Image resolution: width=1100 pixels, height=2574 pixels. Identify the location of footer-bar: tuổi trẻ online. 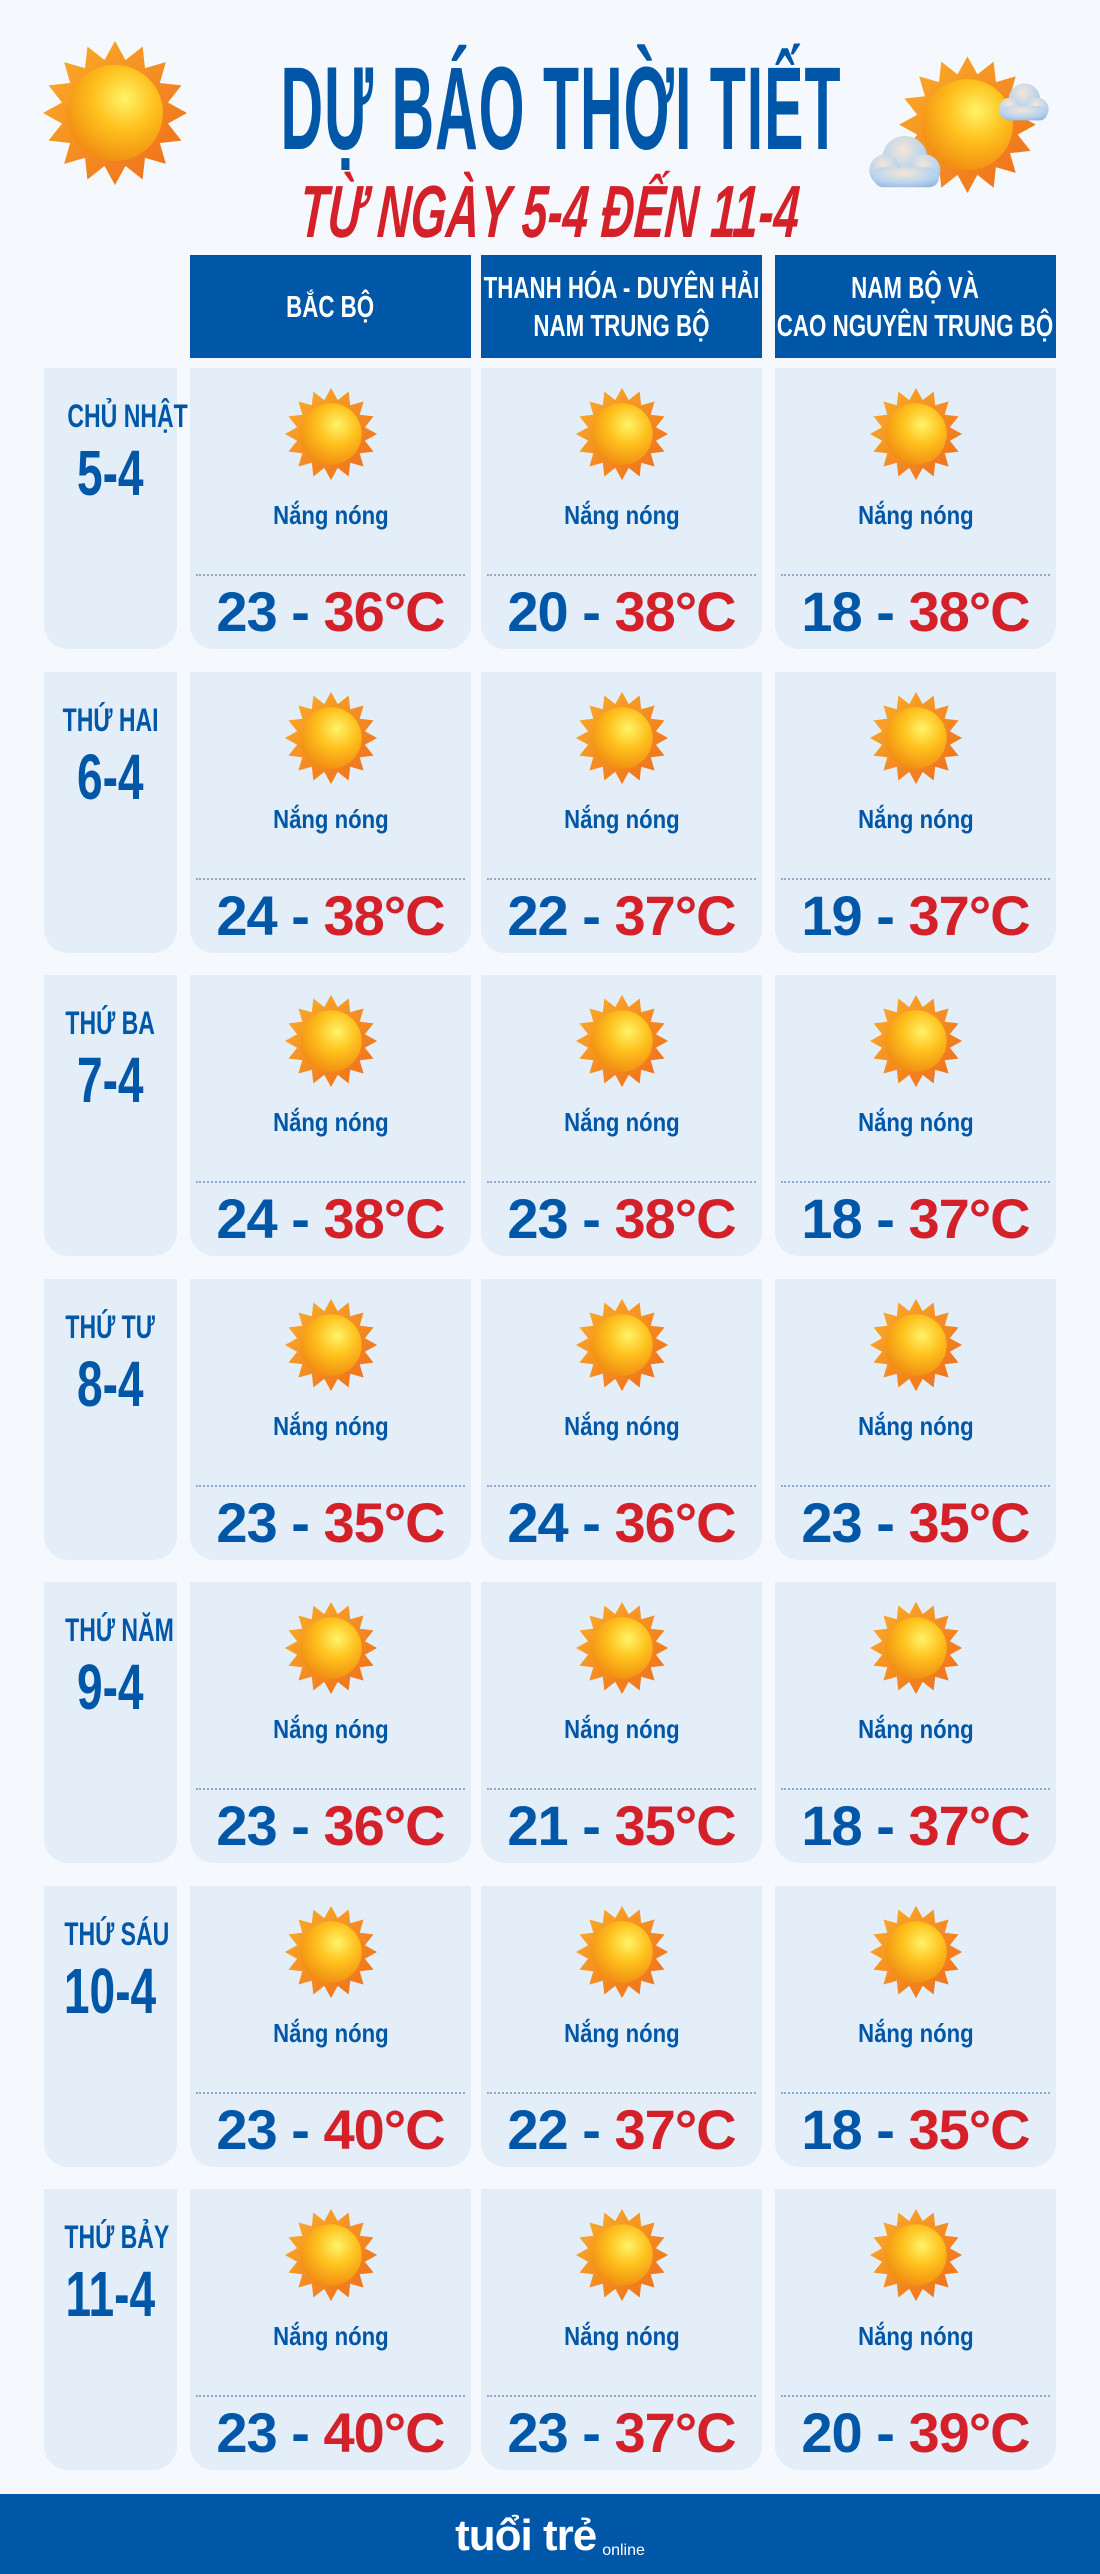
(550, 2534).